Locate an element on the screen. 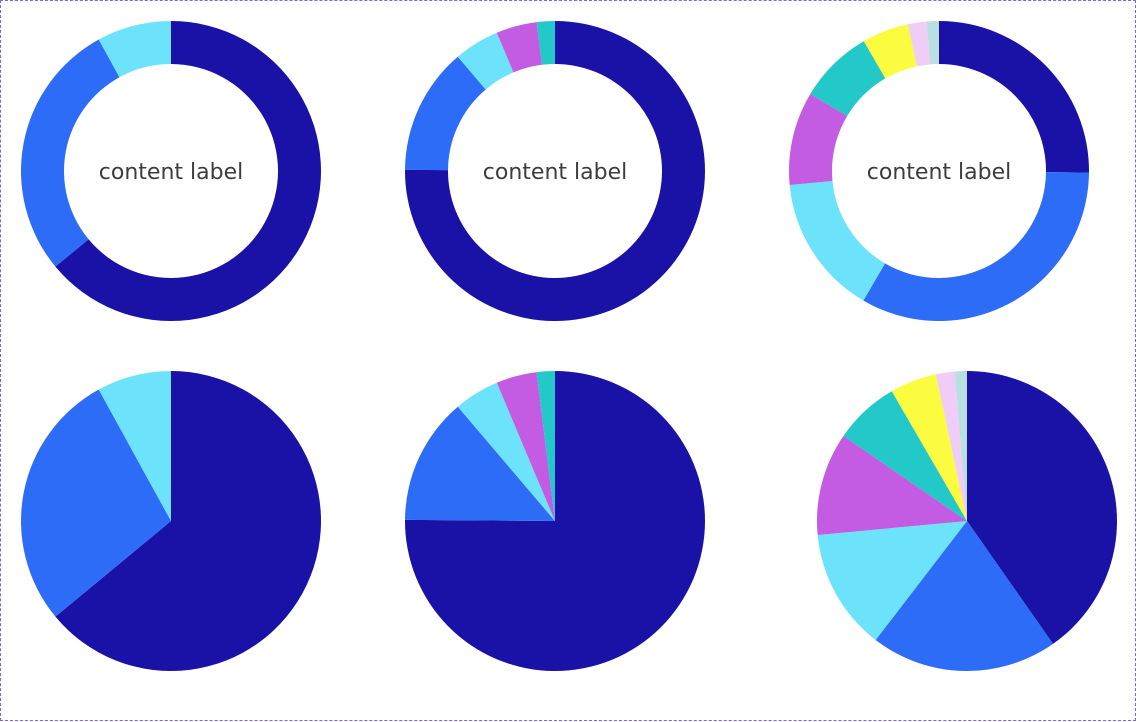  donut-chart-3: content label is located at coordinates (939, 171).